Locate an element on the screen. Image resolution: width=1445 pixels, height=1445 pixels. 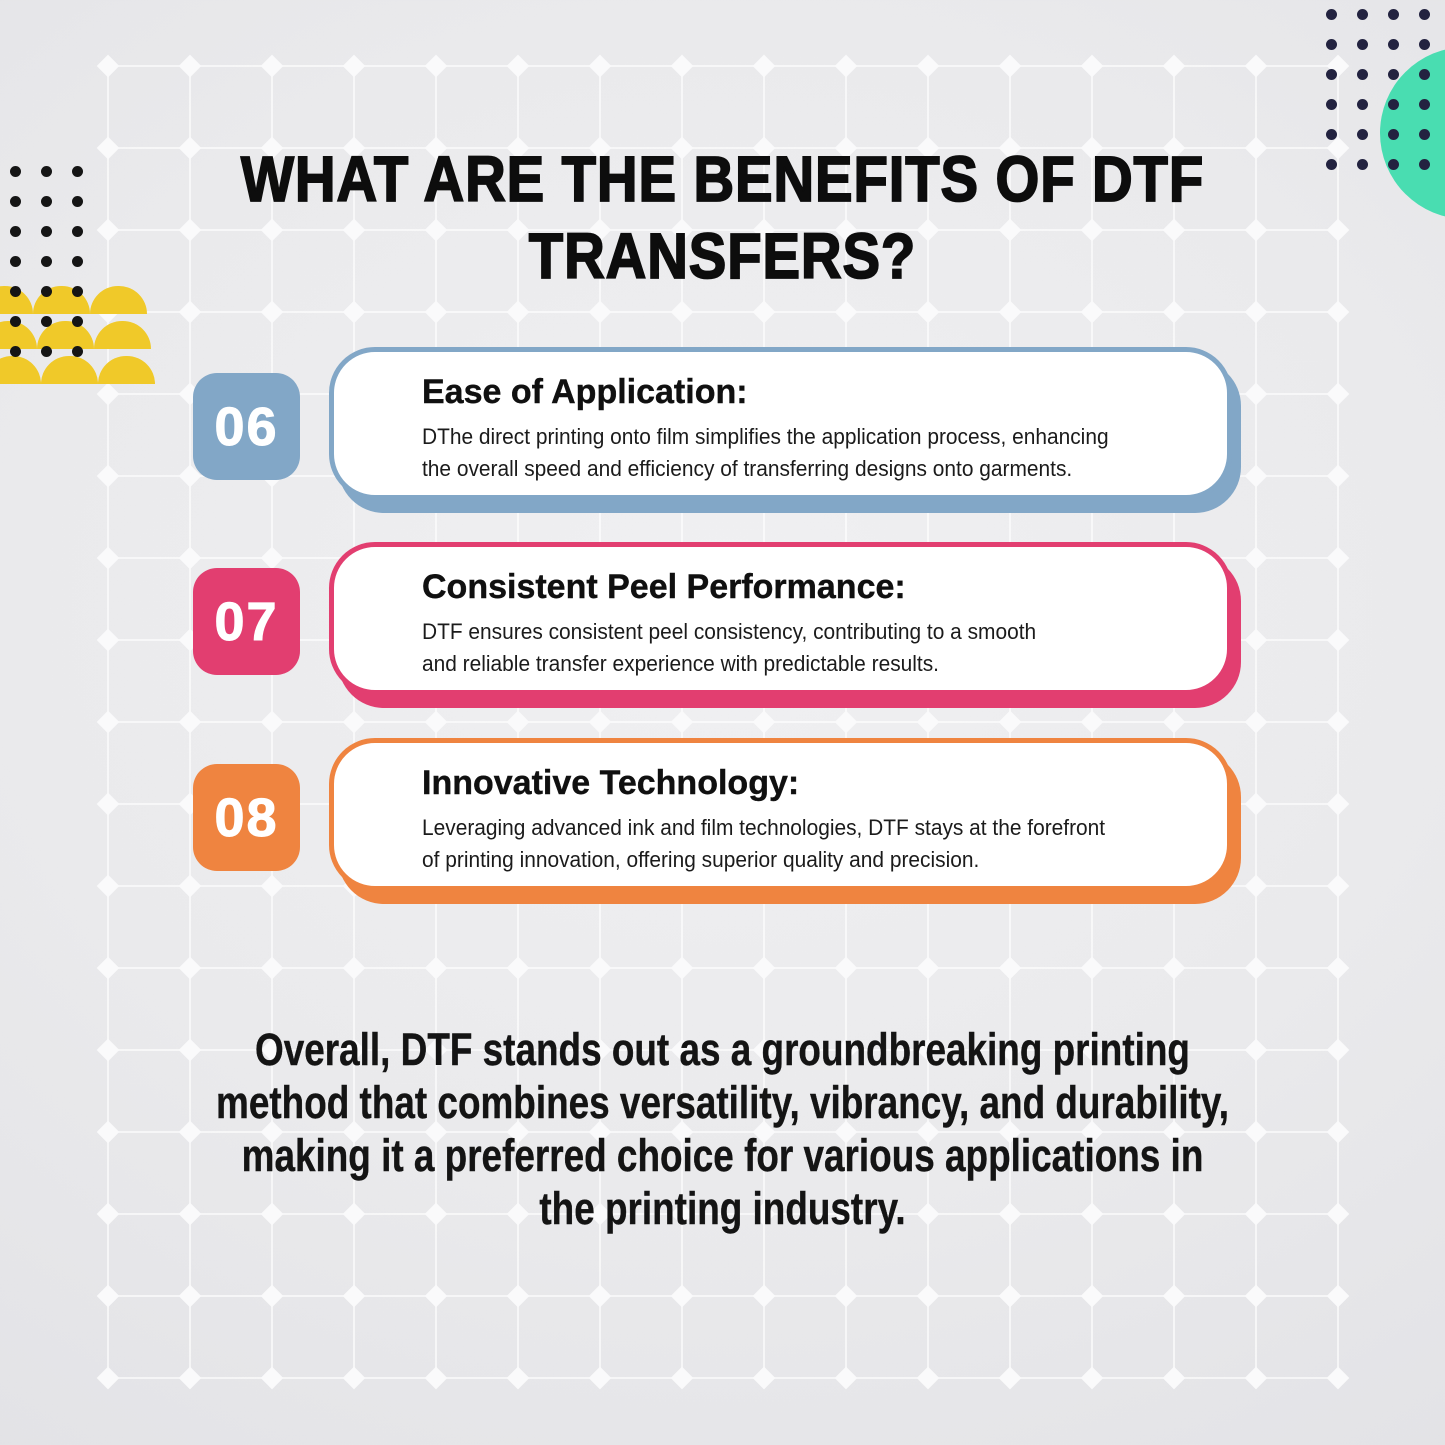
closing-line-4: the printing industry. is located at coordinates (722, 1208).